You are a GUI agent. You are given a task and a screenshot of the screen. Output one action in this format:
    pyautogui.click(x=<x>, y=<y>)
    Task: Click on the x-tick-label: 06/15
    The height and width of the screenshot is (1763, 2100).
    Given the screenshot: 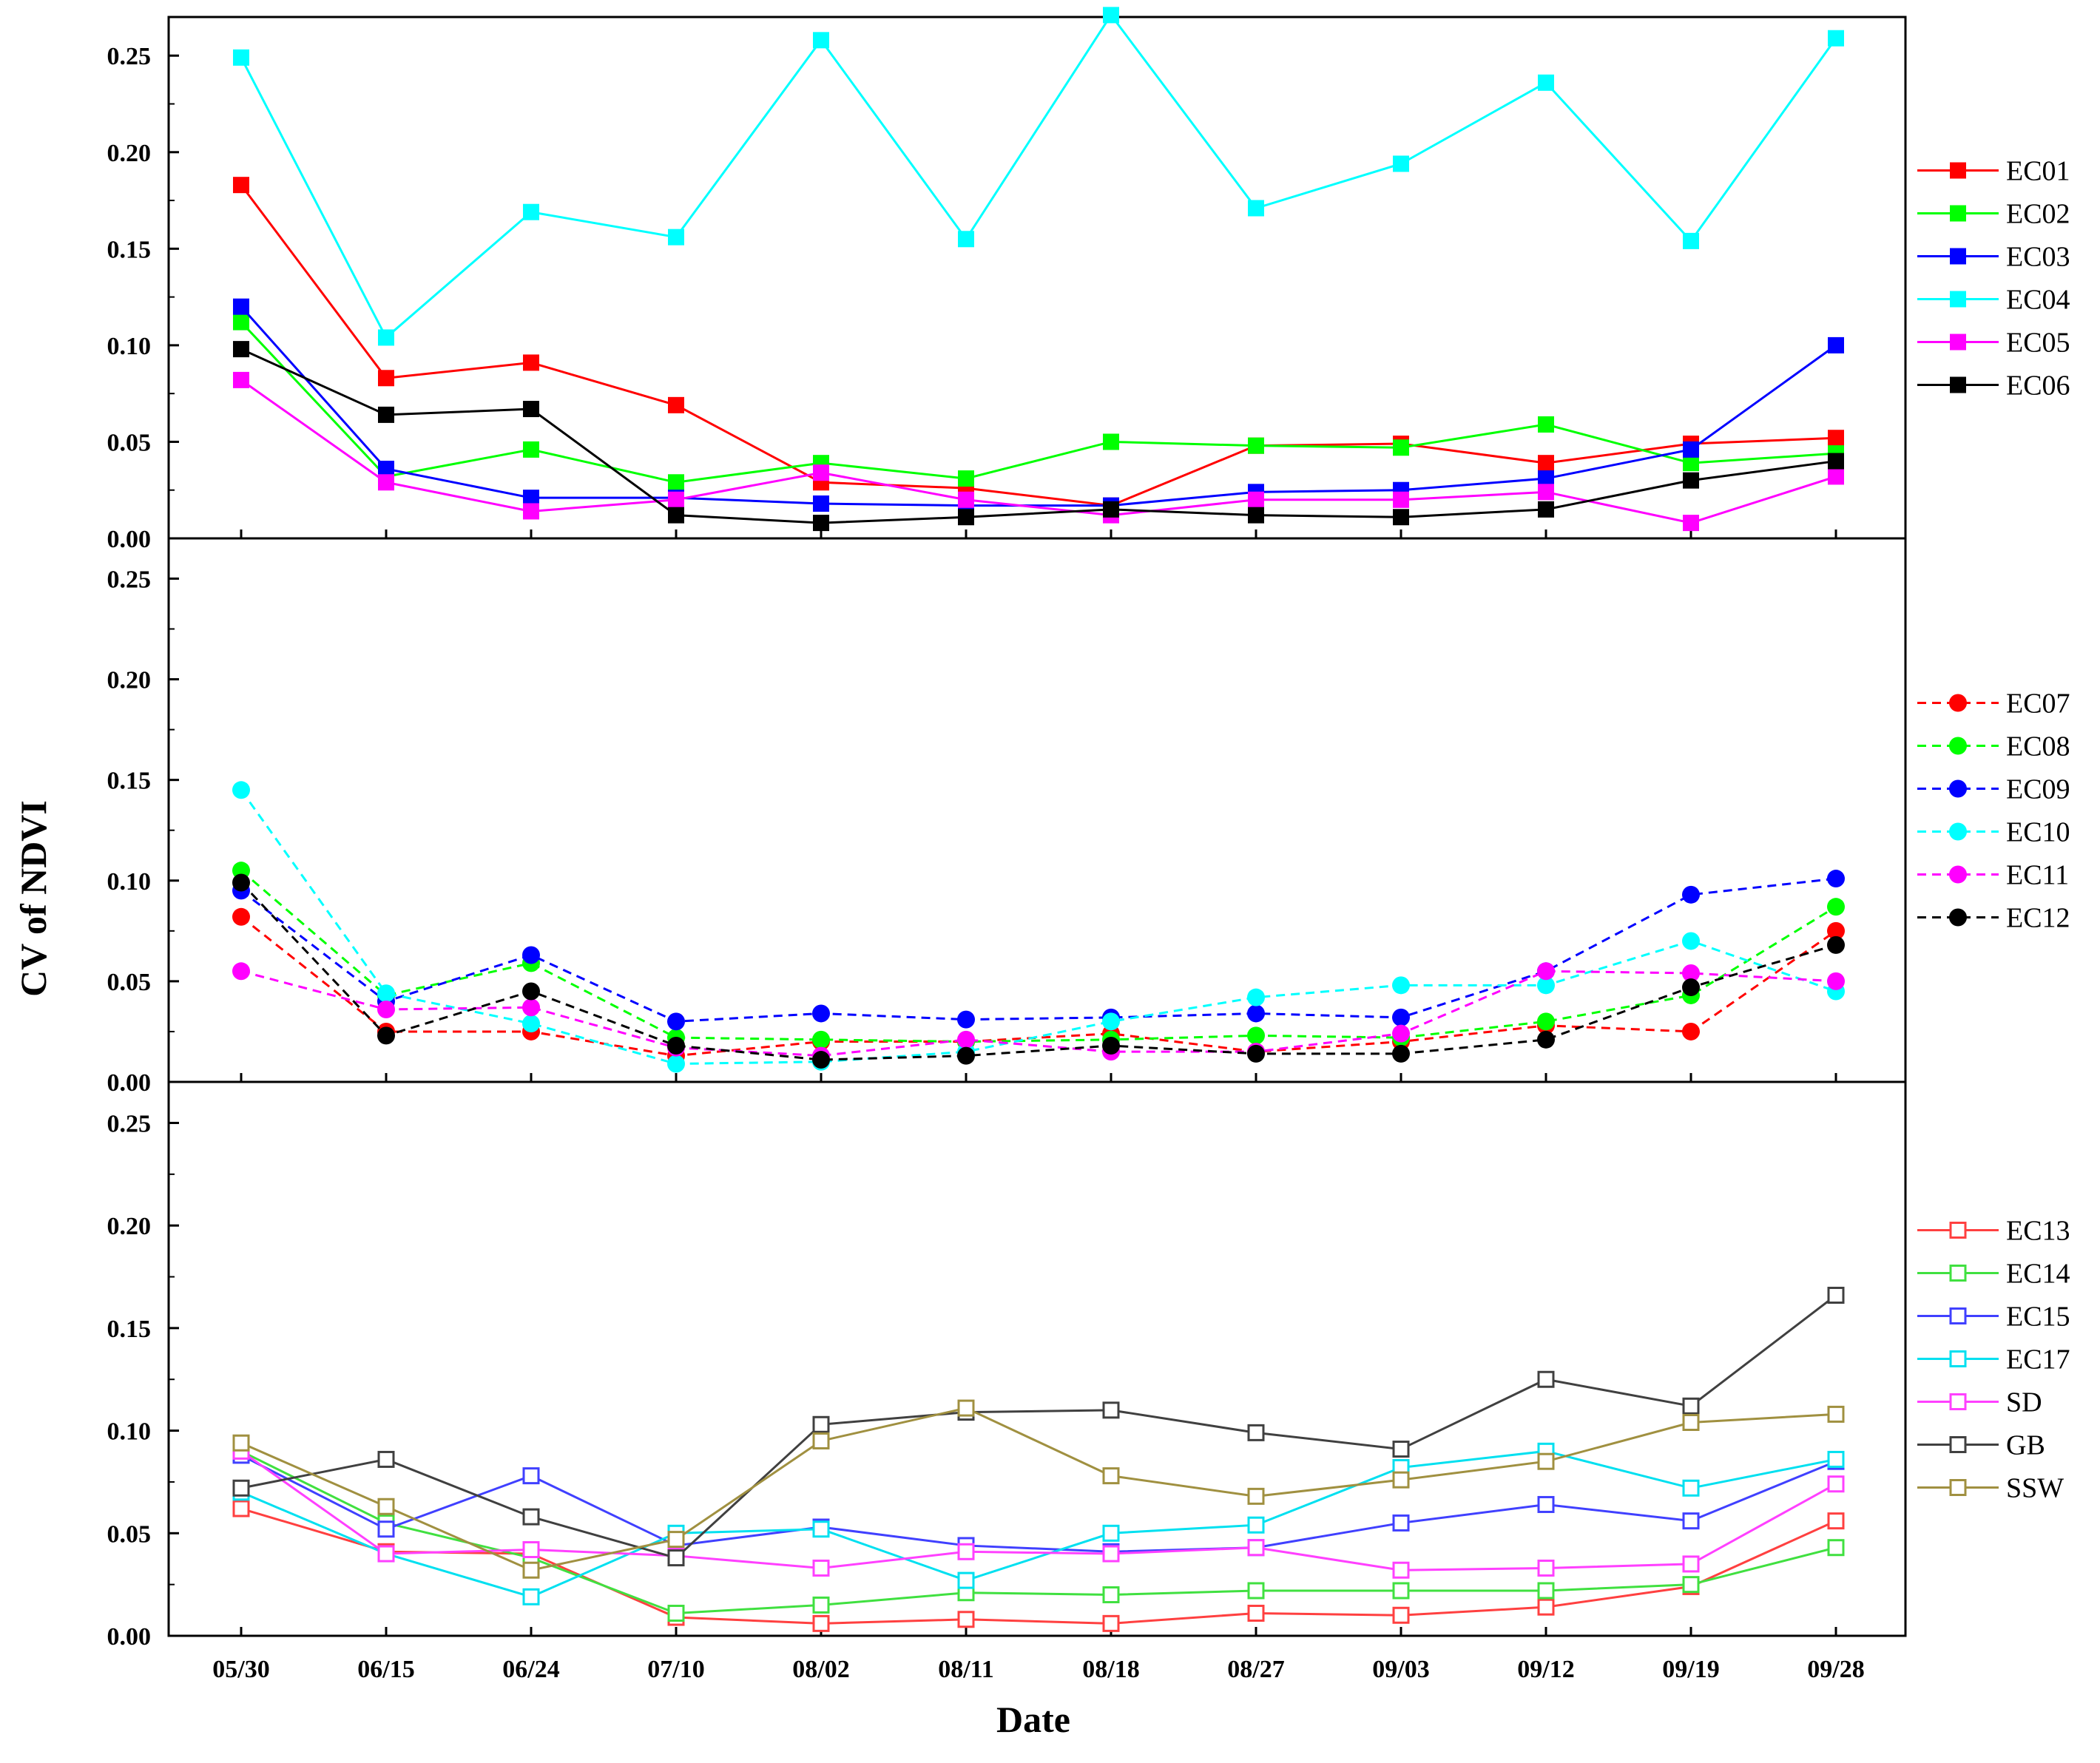 What is the action you would take?
    pyautogui.click(x=385, y=1669)
    